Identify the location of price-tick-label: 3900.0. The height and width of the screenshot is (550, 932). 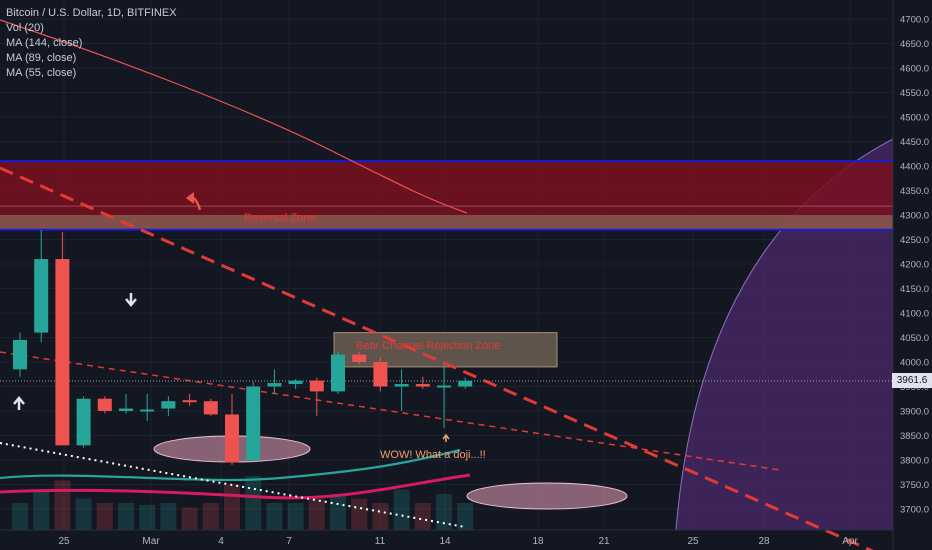
(914, 412).